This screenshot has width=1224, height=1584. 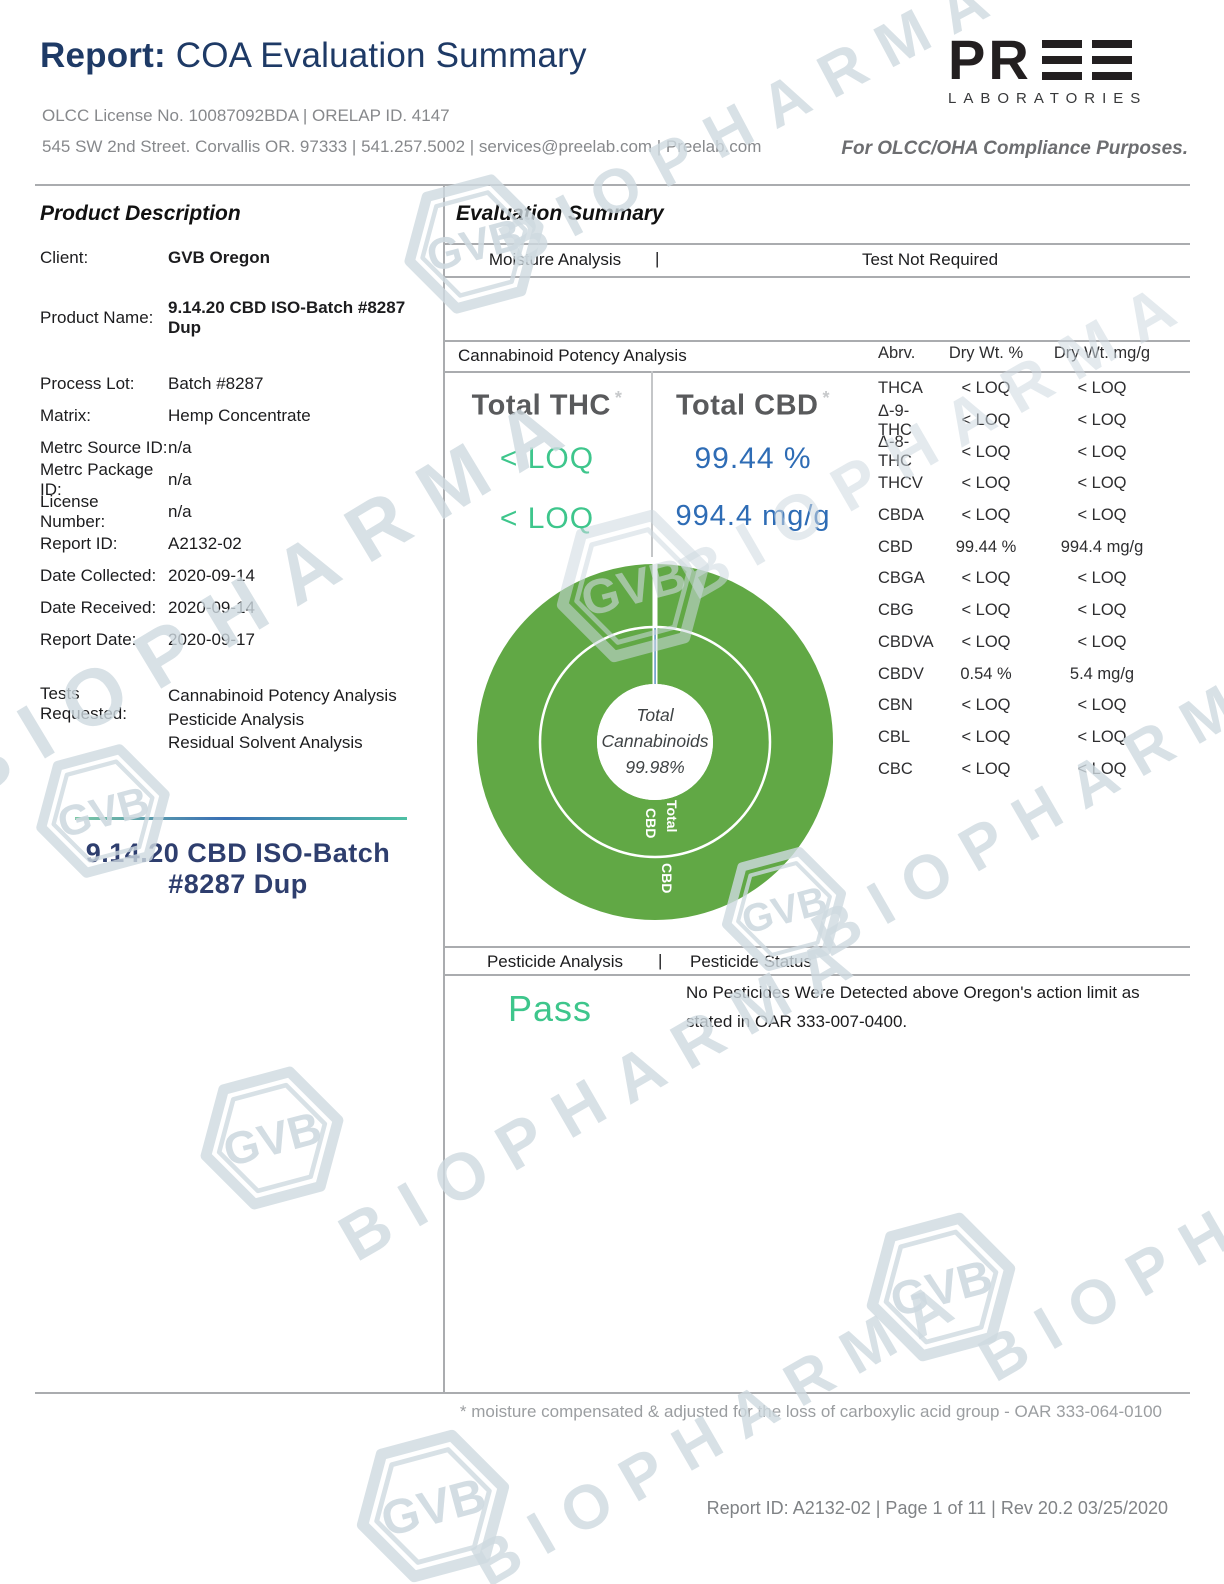 What do you see at coordinates (180, 447) in the screenshot?
I see `product-field-value: n/a` at bounding box center [180, 447].